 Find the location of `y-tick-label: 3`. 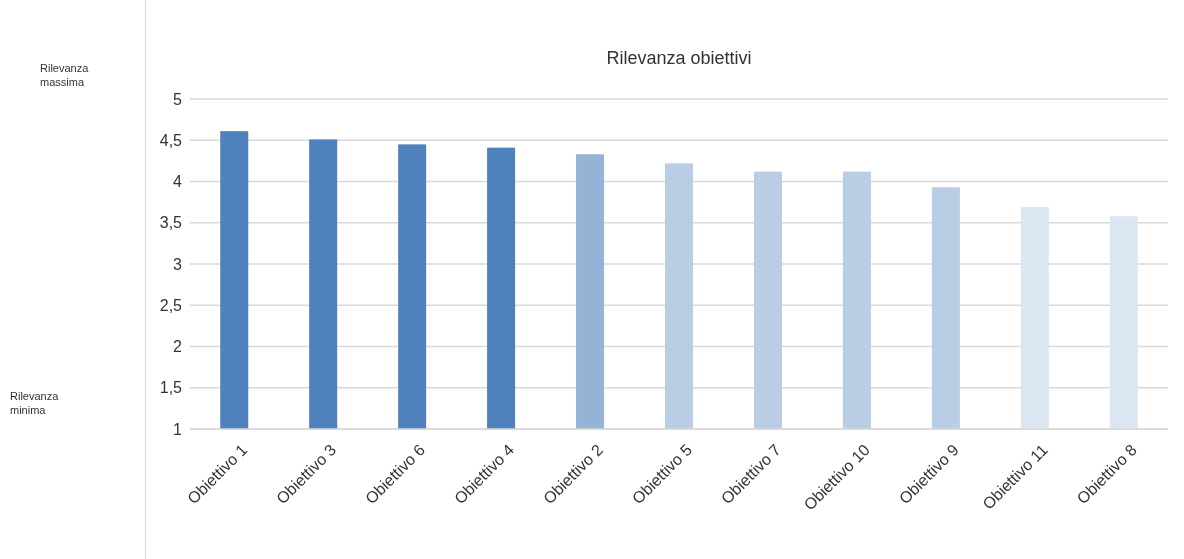

y-tick-label: 3 is located at coordinates (178, 264).